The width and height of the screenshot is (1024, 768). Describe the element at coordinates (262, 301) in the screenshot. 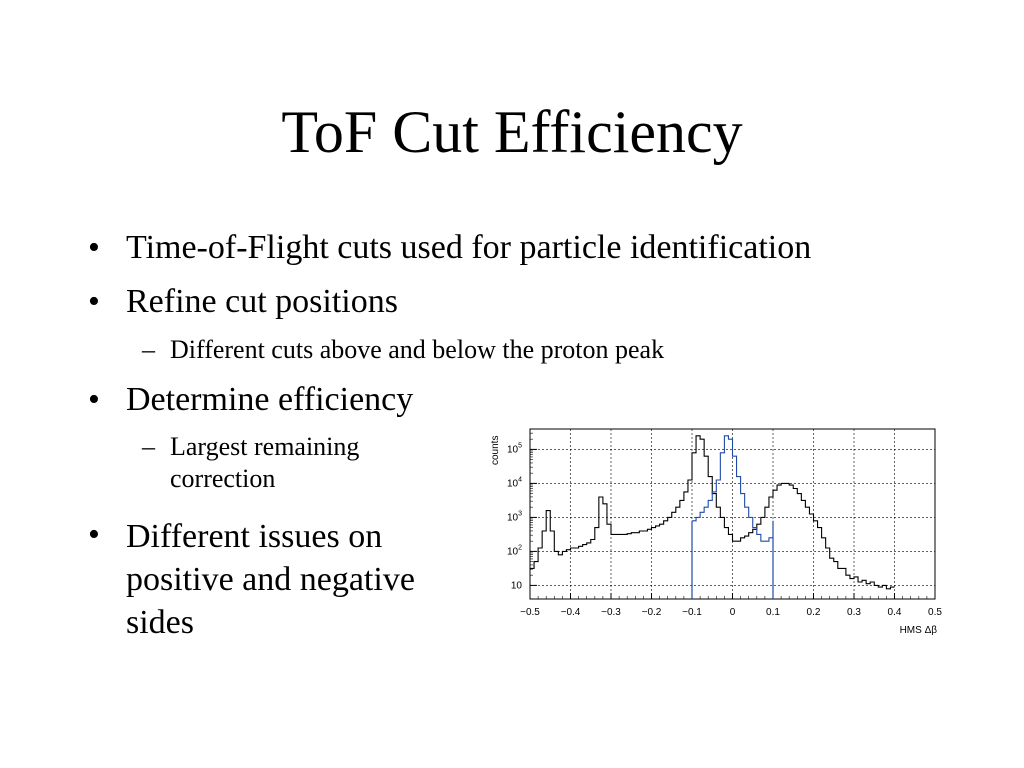

I see `bullet-text: Refine cut positions` at that location.